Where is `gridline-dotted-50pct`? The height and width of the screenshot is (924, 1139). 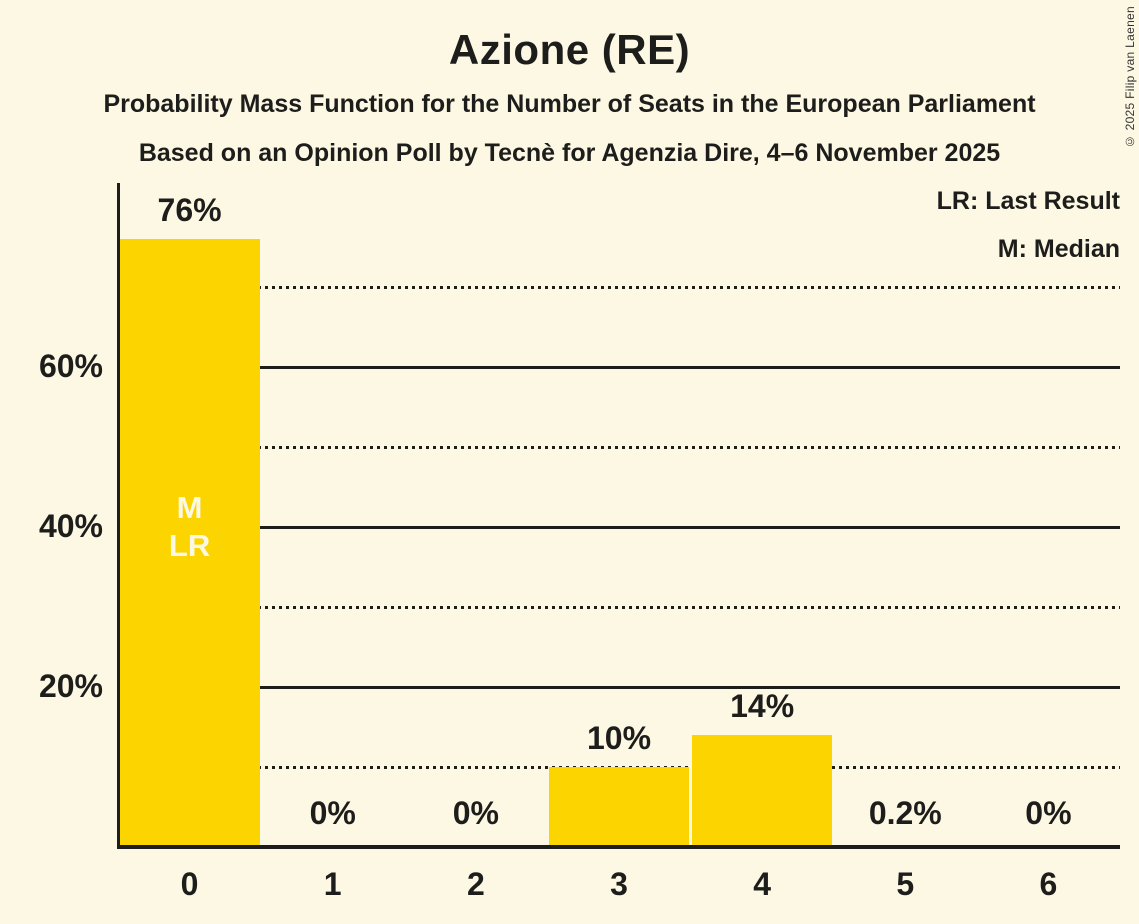
gridline-dotted-50pct is located at coordinates (619, 447).